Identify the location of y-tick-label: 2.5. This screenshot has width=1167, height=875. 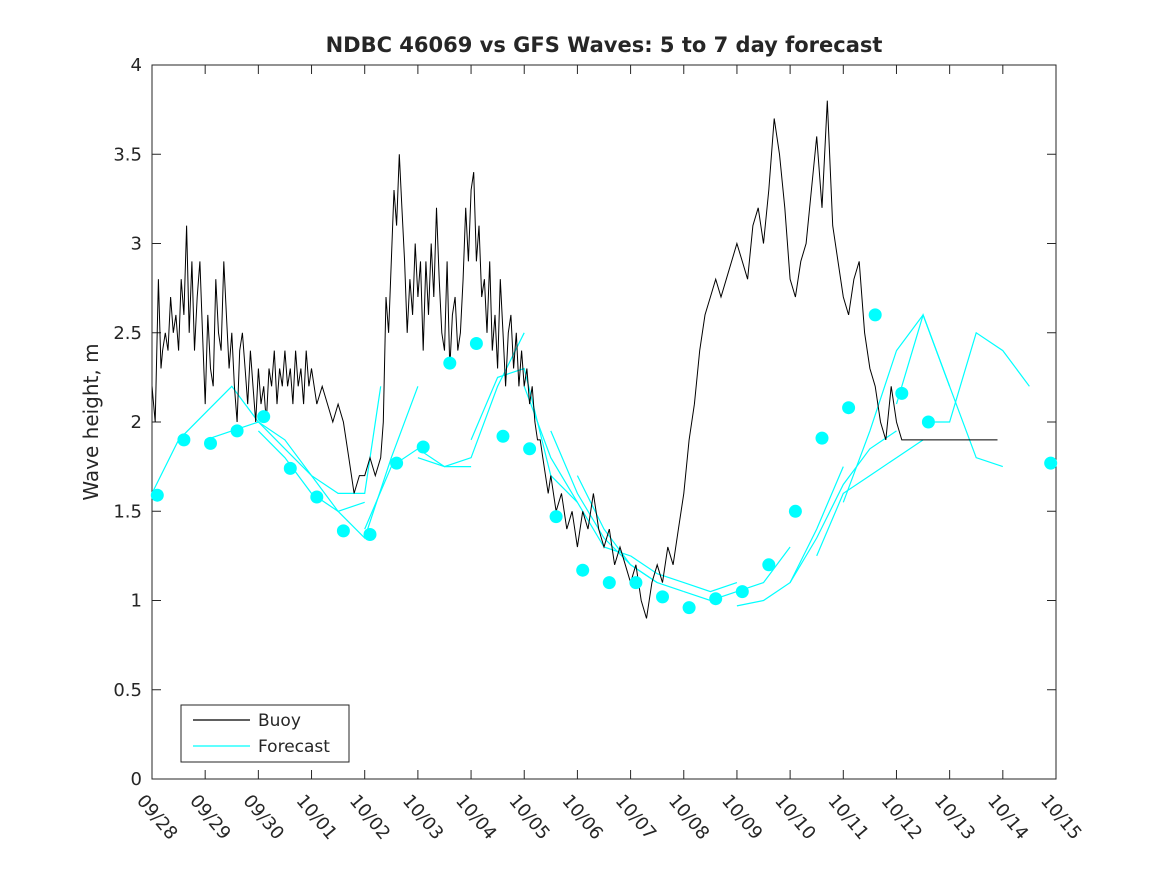
(127, 333).